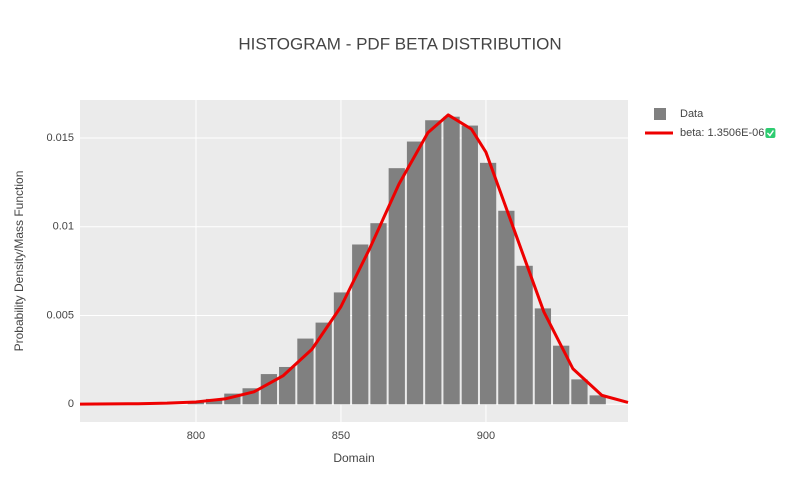 Image resolution: width=800 pixels, height=500 pixels. What do you see at coordinates (341, 436) in the screenshot?
I see `x-tick-label: 850` at bounding box center [341, 436].